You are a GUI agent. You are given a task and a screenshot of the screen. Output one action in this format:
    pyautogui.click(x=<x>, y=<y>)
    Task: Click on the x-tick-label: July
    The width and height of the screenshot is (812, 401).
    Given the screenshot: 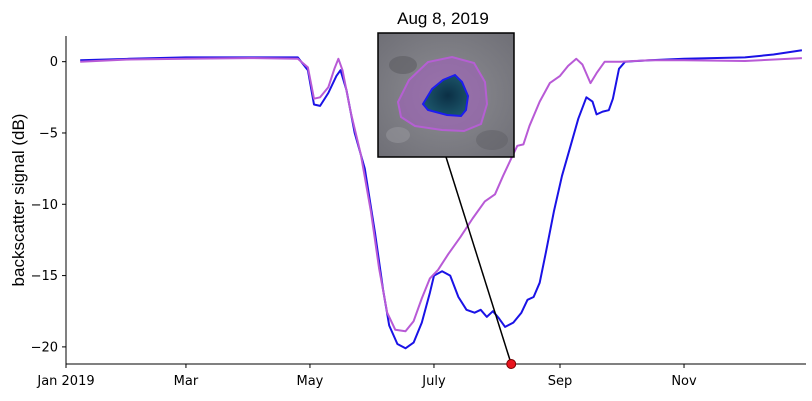 What is the action you would take?
    pyautogui.click(x=433, y=381)
    